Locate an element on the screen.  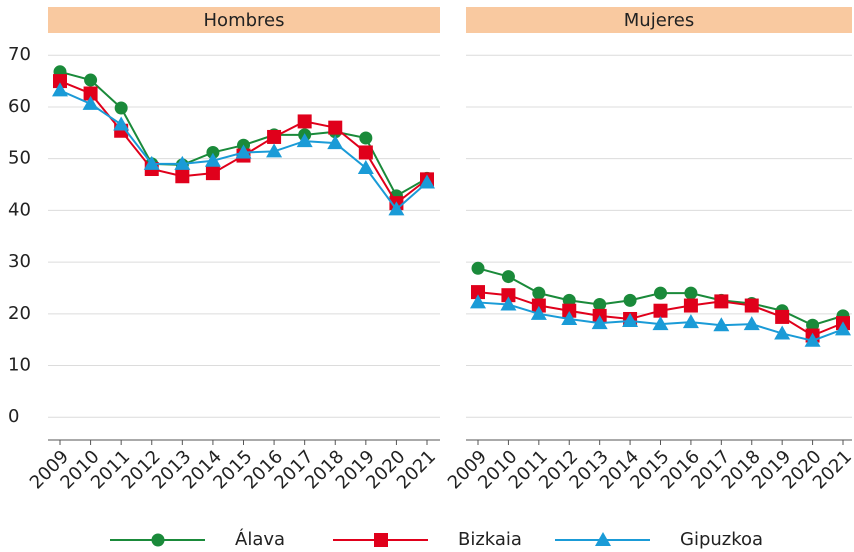
panel-title: Hombres is located at coordinates (244, 20).